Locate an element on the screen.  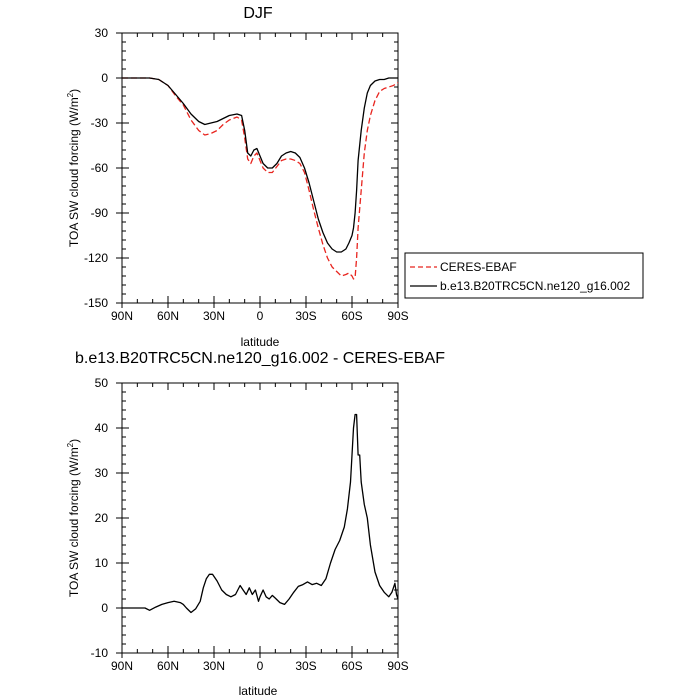
y-tick-label: -10 is located at coordinates (100, 653).